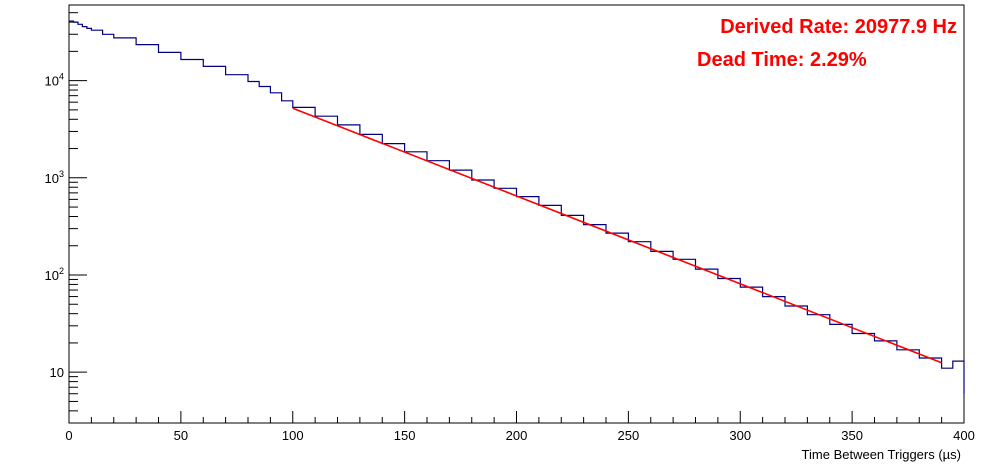 This screenshot has height=472, width=996. Describe the element at coordinates (405, 435) in the screenshot. I see `x-tick-label: 150` at that location.